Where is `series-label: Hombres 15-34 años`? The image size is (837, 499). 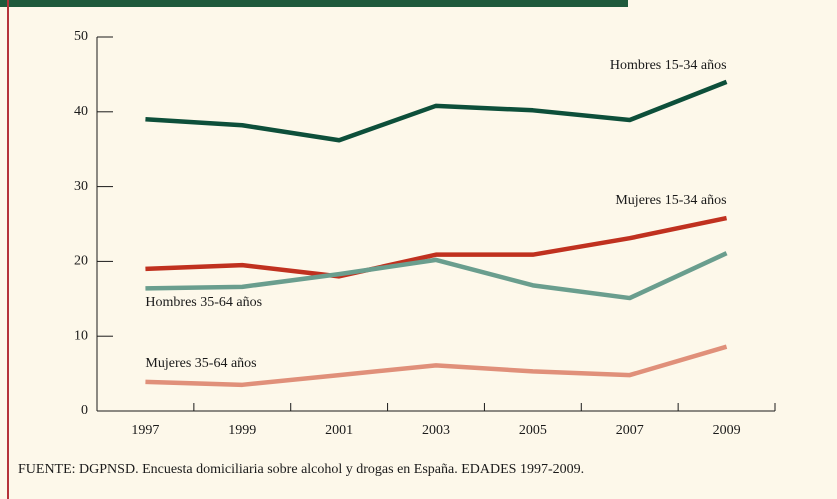
series-label: Hombres 15-34 años is located at coordinates (668, 65).